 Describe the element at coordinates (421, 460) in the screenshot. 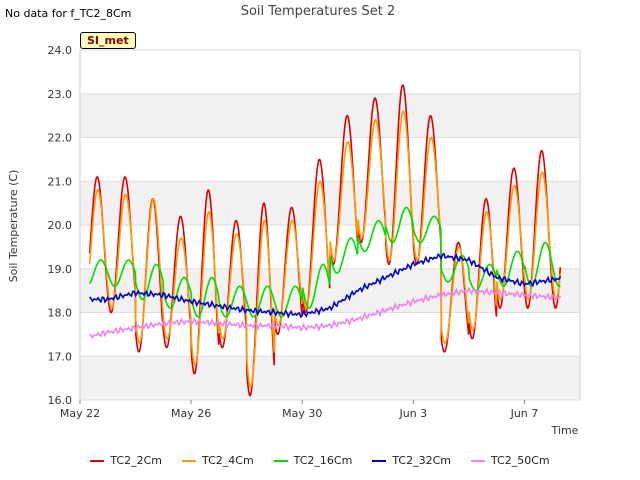

I see `legend-label: TC2_32Cm` at that location.